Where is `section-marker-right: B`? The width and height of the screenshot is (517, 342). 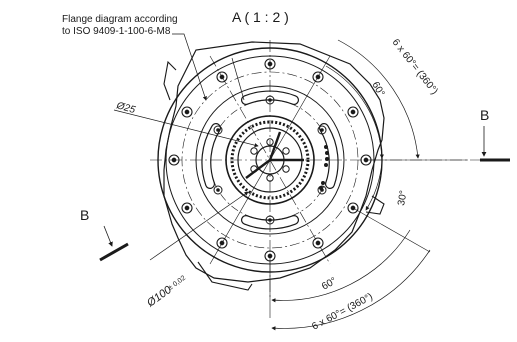
section-marker-right: B is located at coordinates (484, 115).